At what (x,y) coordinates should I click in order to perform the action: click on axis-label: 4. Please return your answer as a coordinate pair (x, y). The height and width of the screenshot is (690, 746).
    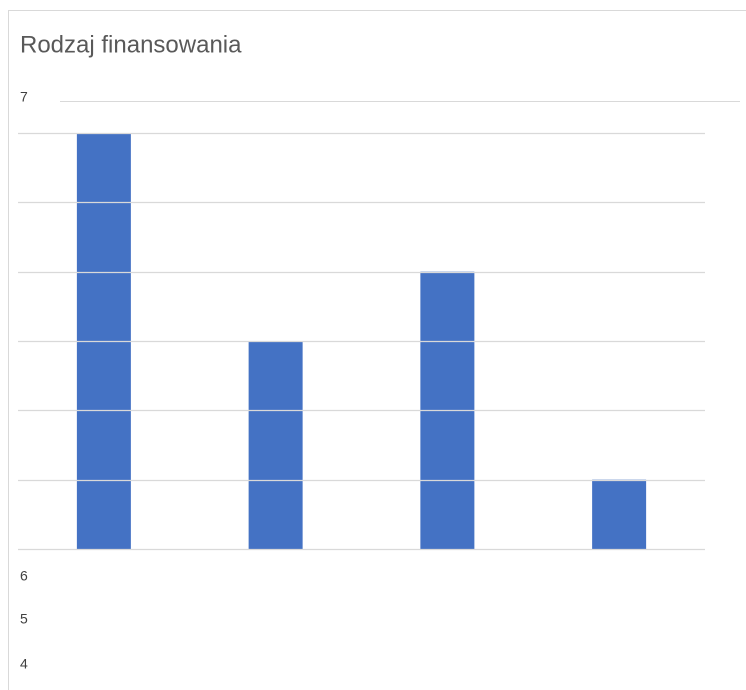
    Looking at the image, I should click on (24, 664).